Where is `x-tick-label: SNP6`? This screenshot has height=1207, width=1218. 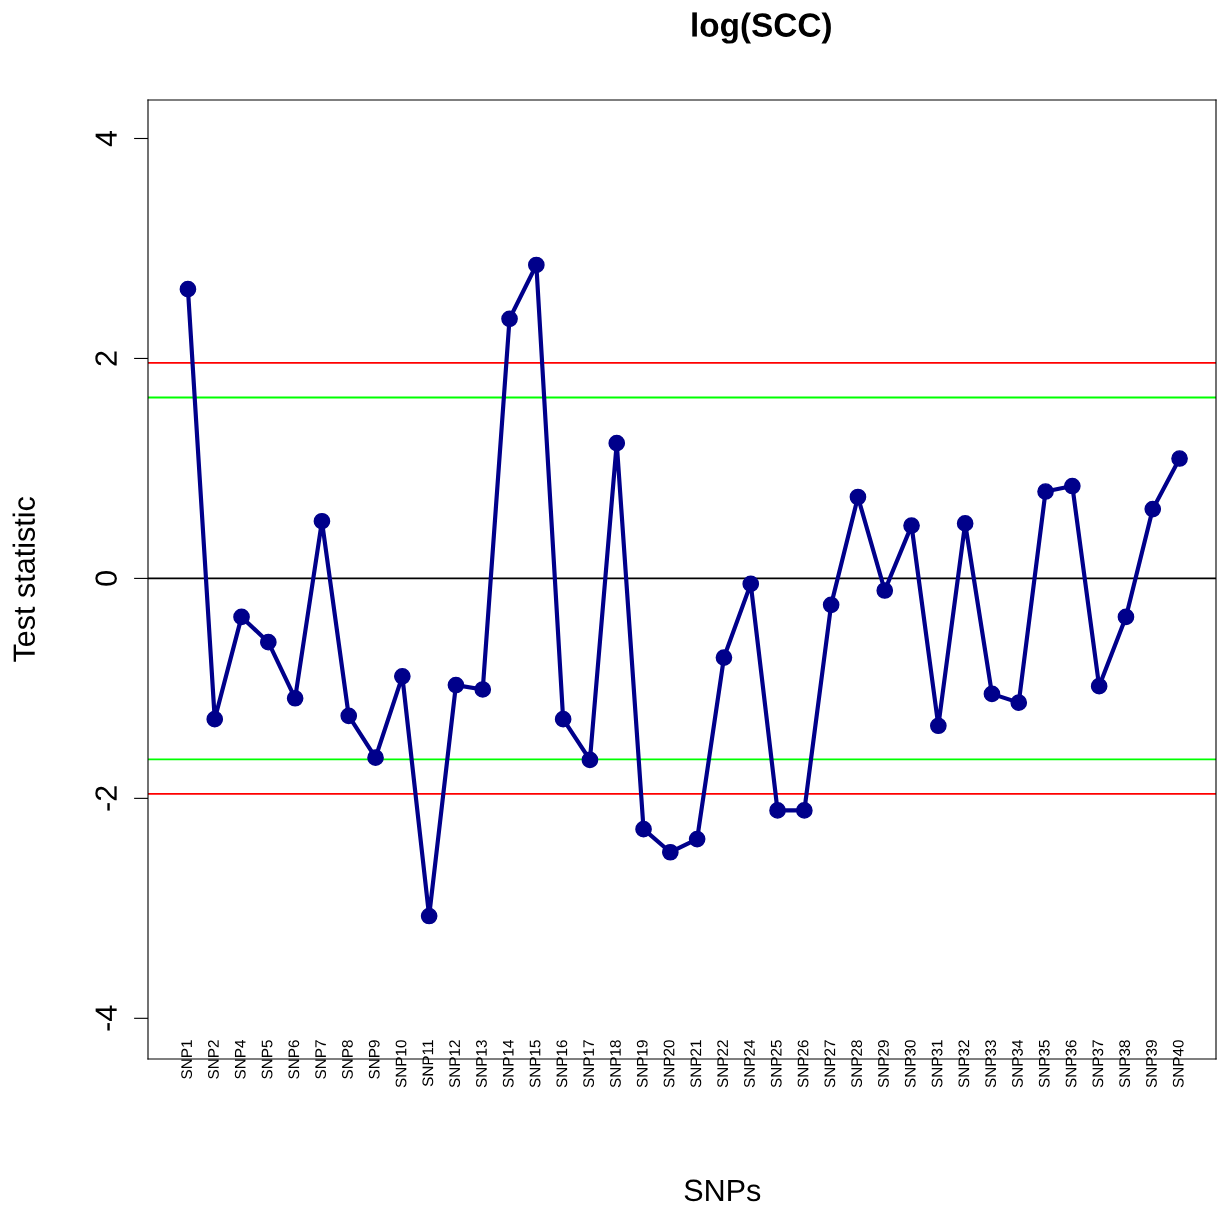
x-tick-label: SNP6 is located at coordinates (294, 1059).